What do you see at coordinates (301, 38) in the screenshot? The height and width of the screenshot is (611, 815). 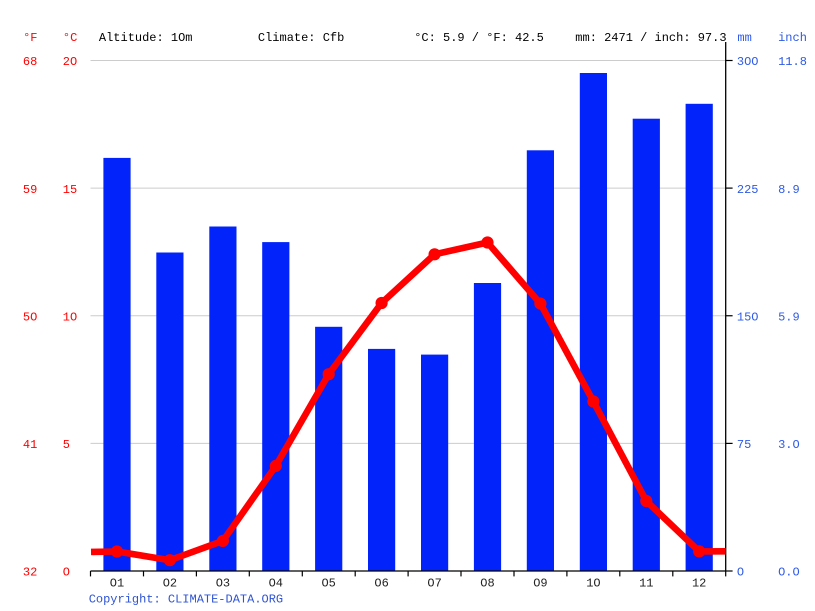 I see `svg-text: Climate: Cfb` at bounding box center [301, 38].